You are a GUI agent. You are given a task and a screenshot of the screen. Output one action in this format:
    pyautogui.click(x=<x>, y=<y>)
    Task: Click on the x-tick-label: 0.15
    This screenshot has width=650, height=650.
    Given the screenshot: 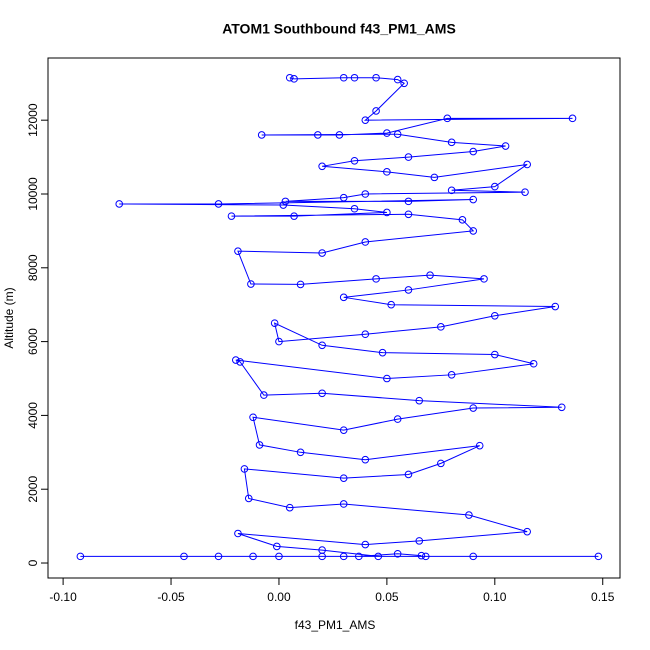 What is the action you would take?
    pyautogui.click(x=603, y=597)
    